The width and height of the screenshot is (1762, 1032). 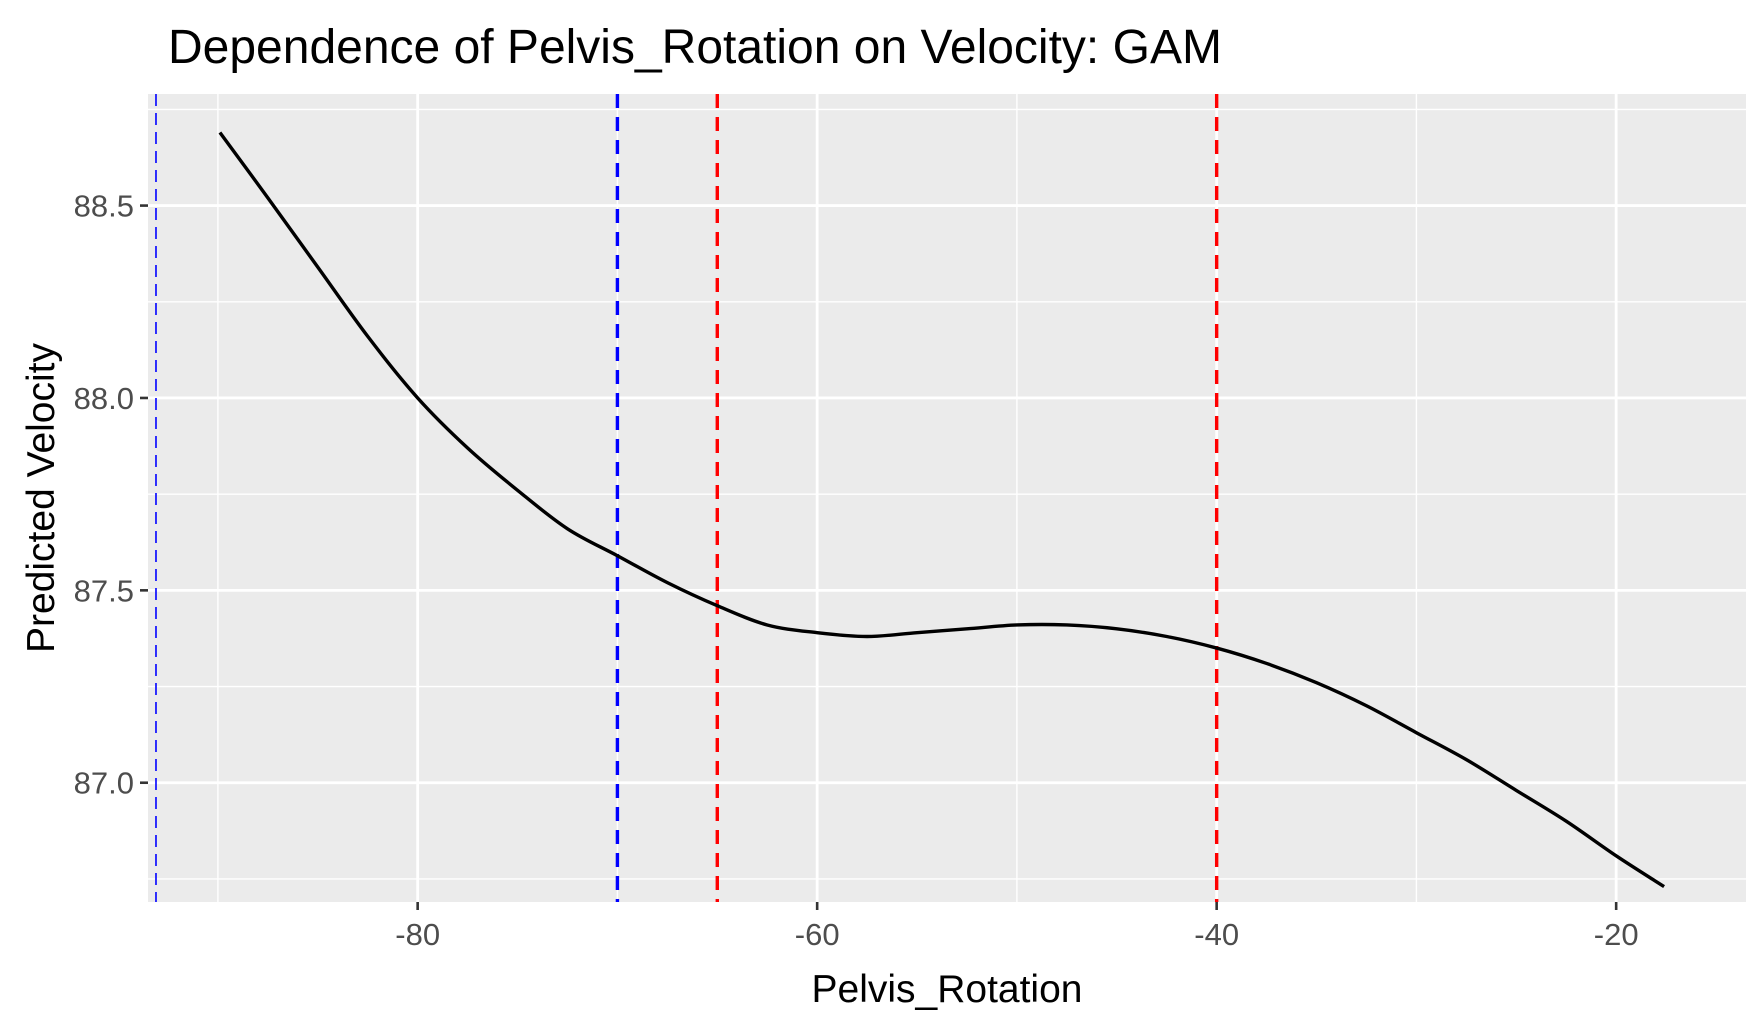 I want to click on y-tick-label: 87.5, so click(x=104, y=590).